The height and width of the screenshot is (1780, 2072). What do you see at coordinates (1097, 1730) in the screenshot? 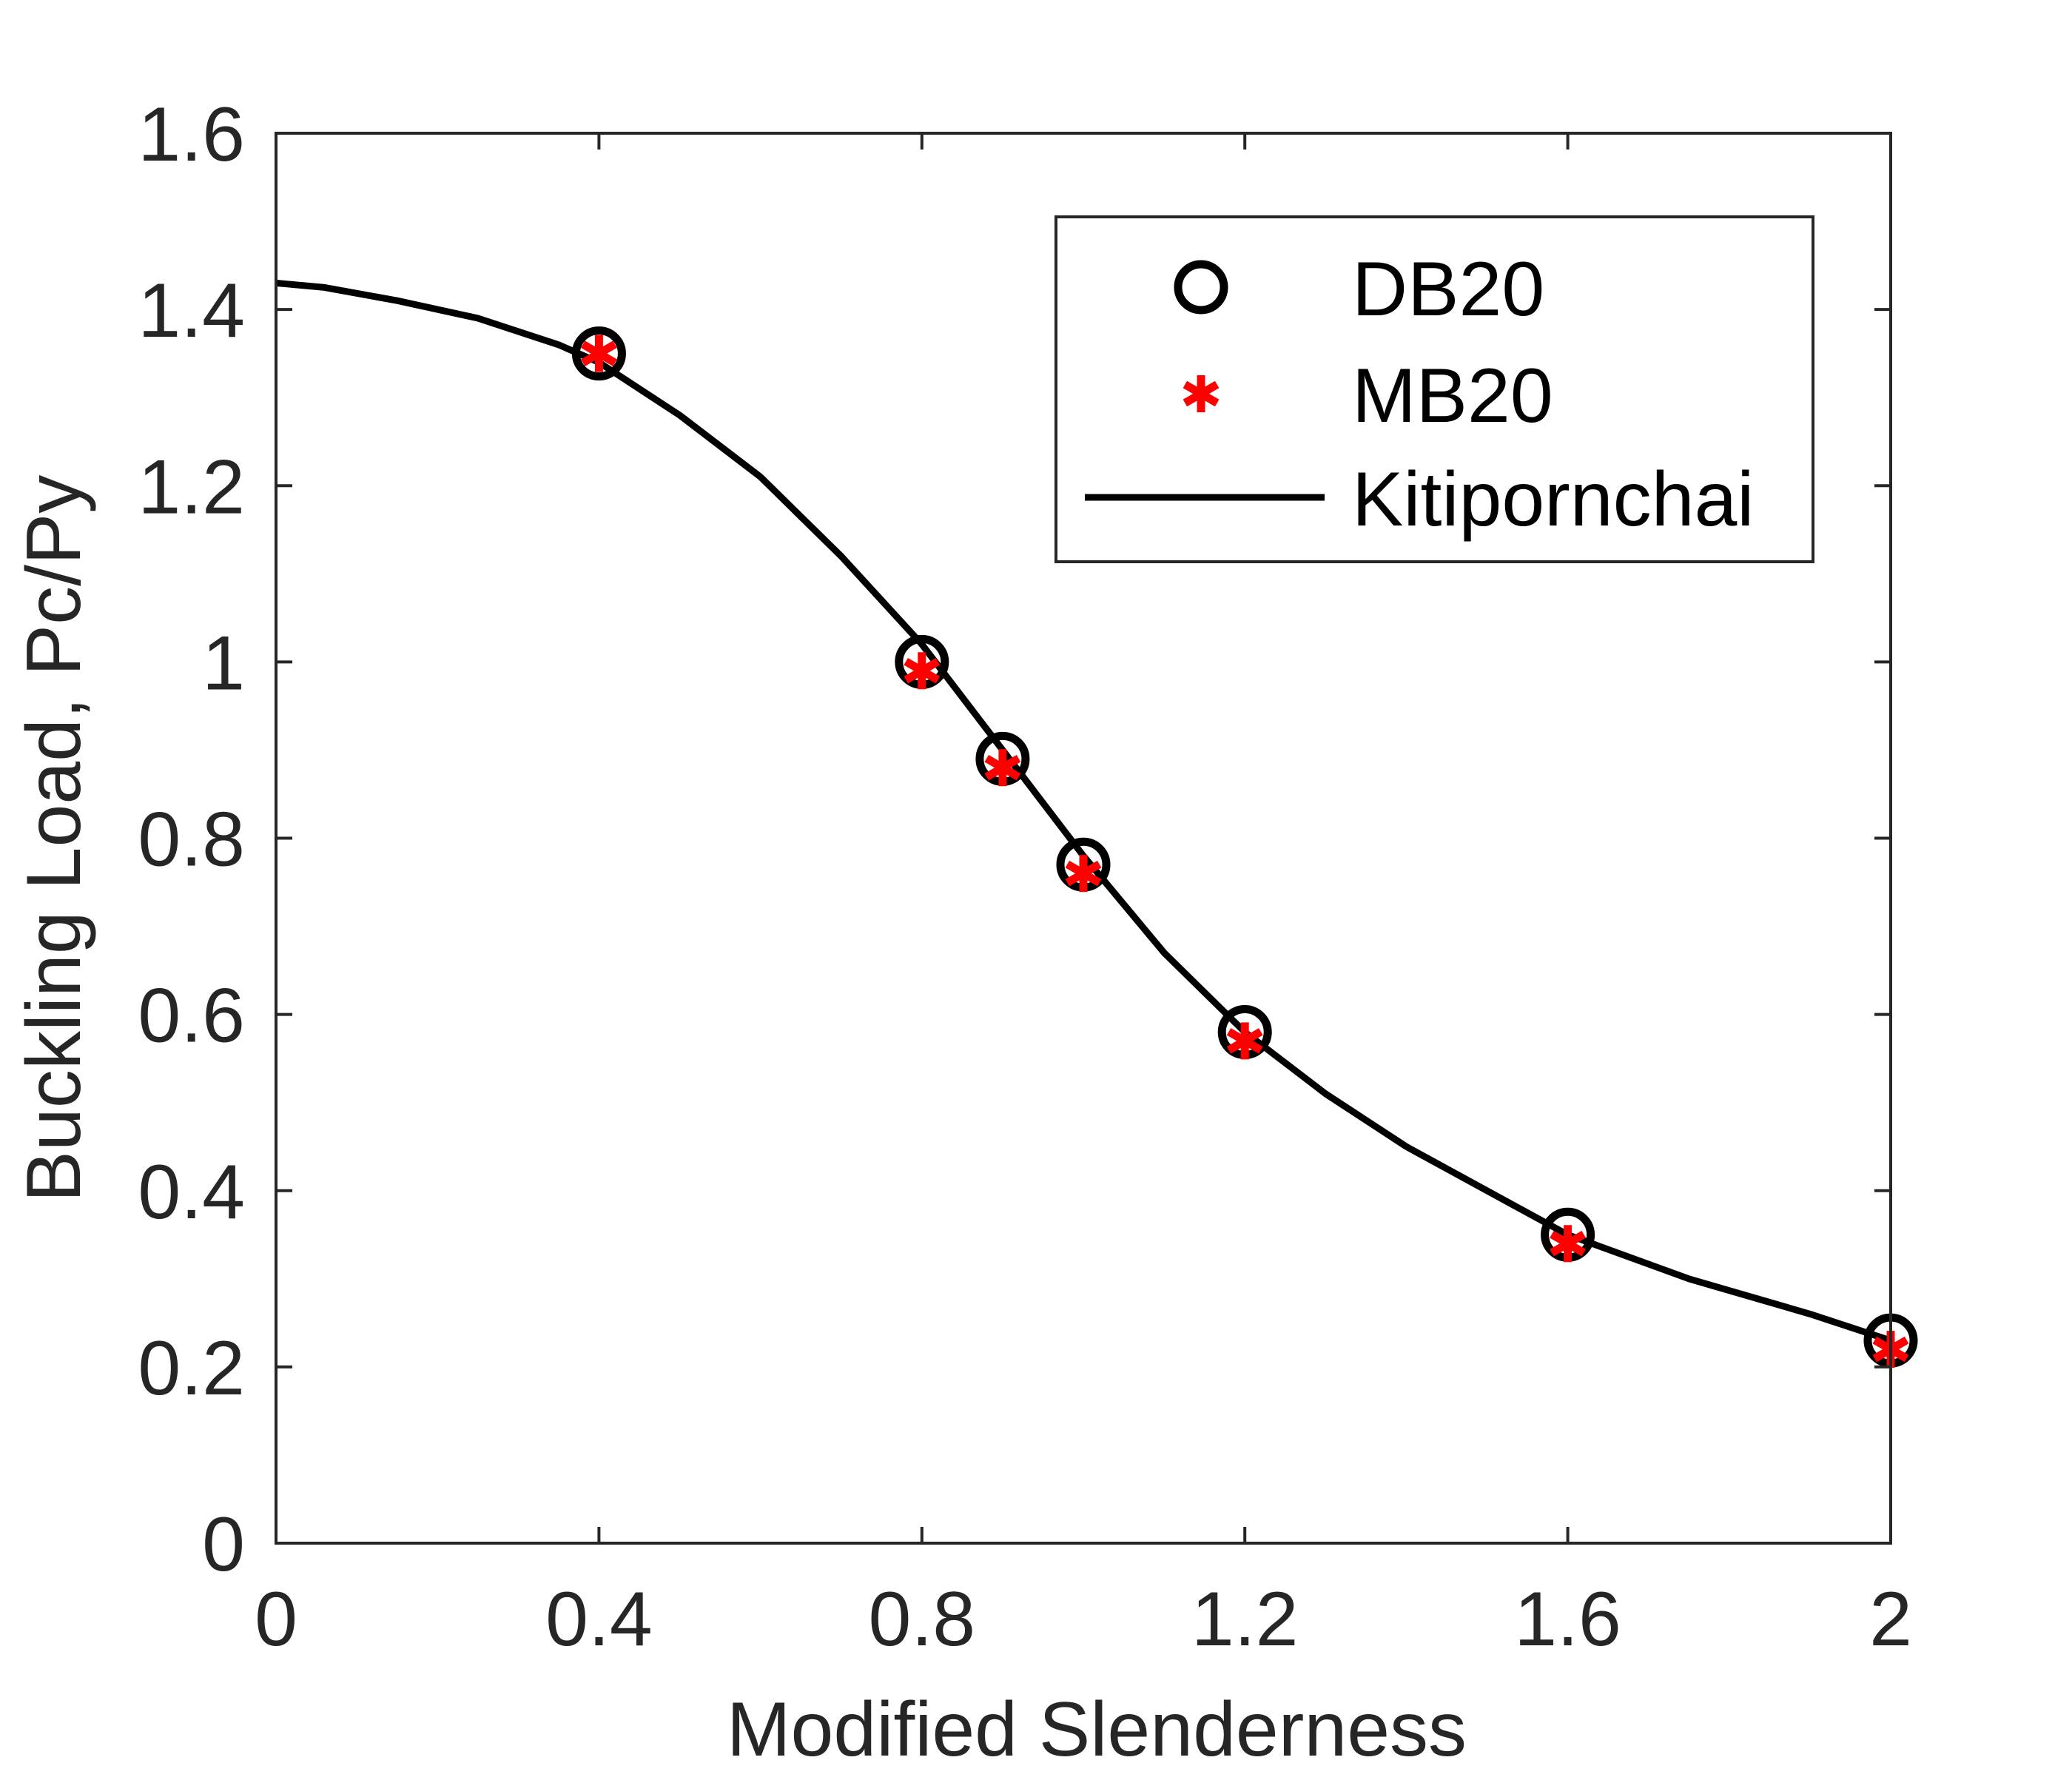
I see `x-axis-title: Modified Slenderness` at bounding box center [1097, 1730].